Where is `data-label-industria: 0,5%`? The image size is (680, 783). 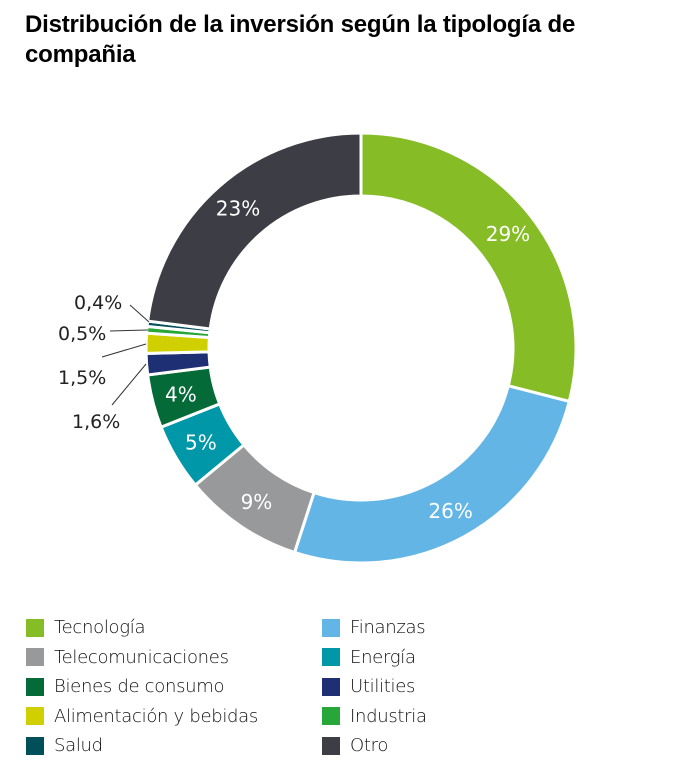
data-label-industria: 0,5% is located at coordinates (82, 334).